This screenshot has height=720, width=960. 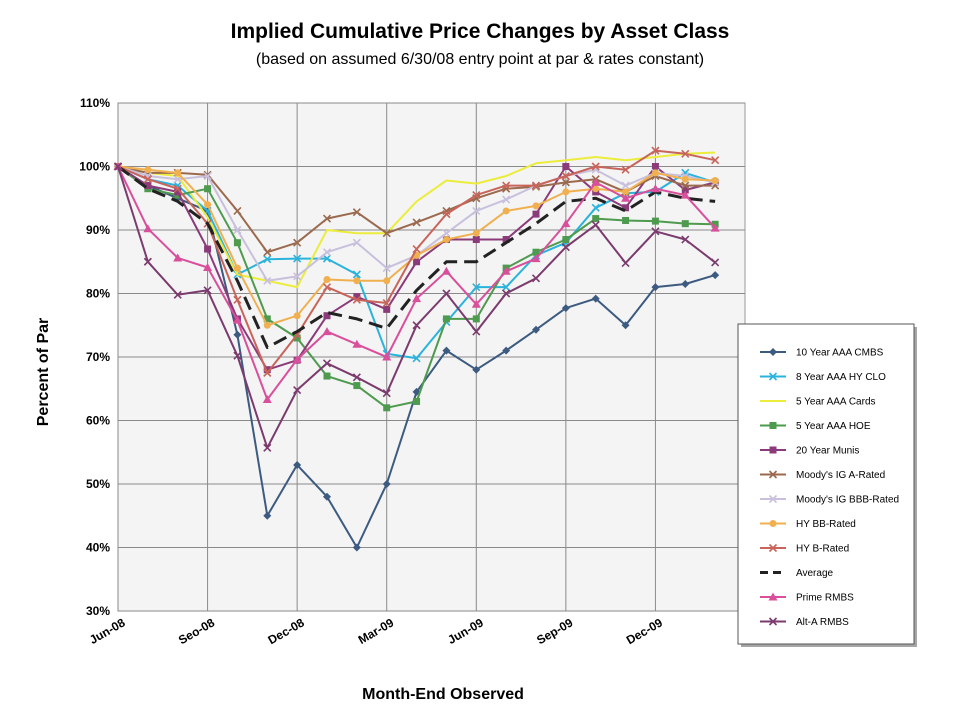 I want to click on x-tick-label: Jun-09, so click(x=465, y=631).